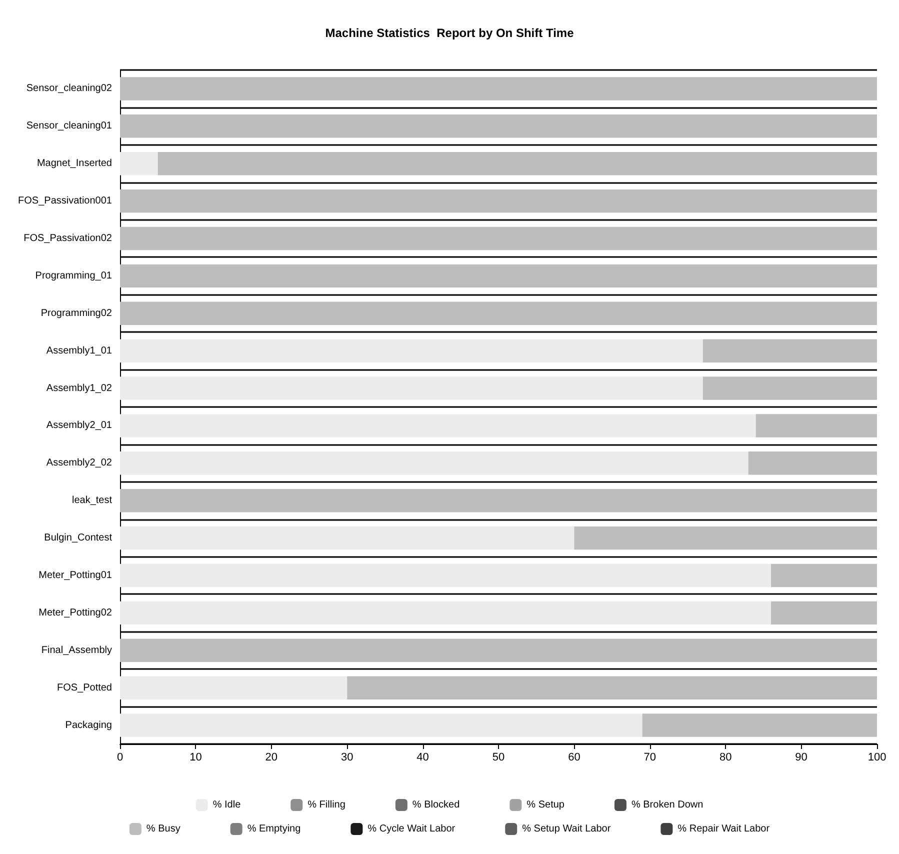 This screenshot has height=854, width=899. Describe the element at coordinates (79, 388) in the screenshot. I see `y-tick-label: Assembly1_02` at that location.